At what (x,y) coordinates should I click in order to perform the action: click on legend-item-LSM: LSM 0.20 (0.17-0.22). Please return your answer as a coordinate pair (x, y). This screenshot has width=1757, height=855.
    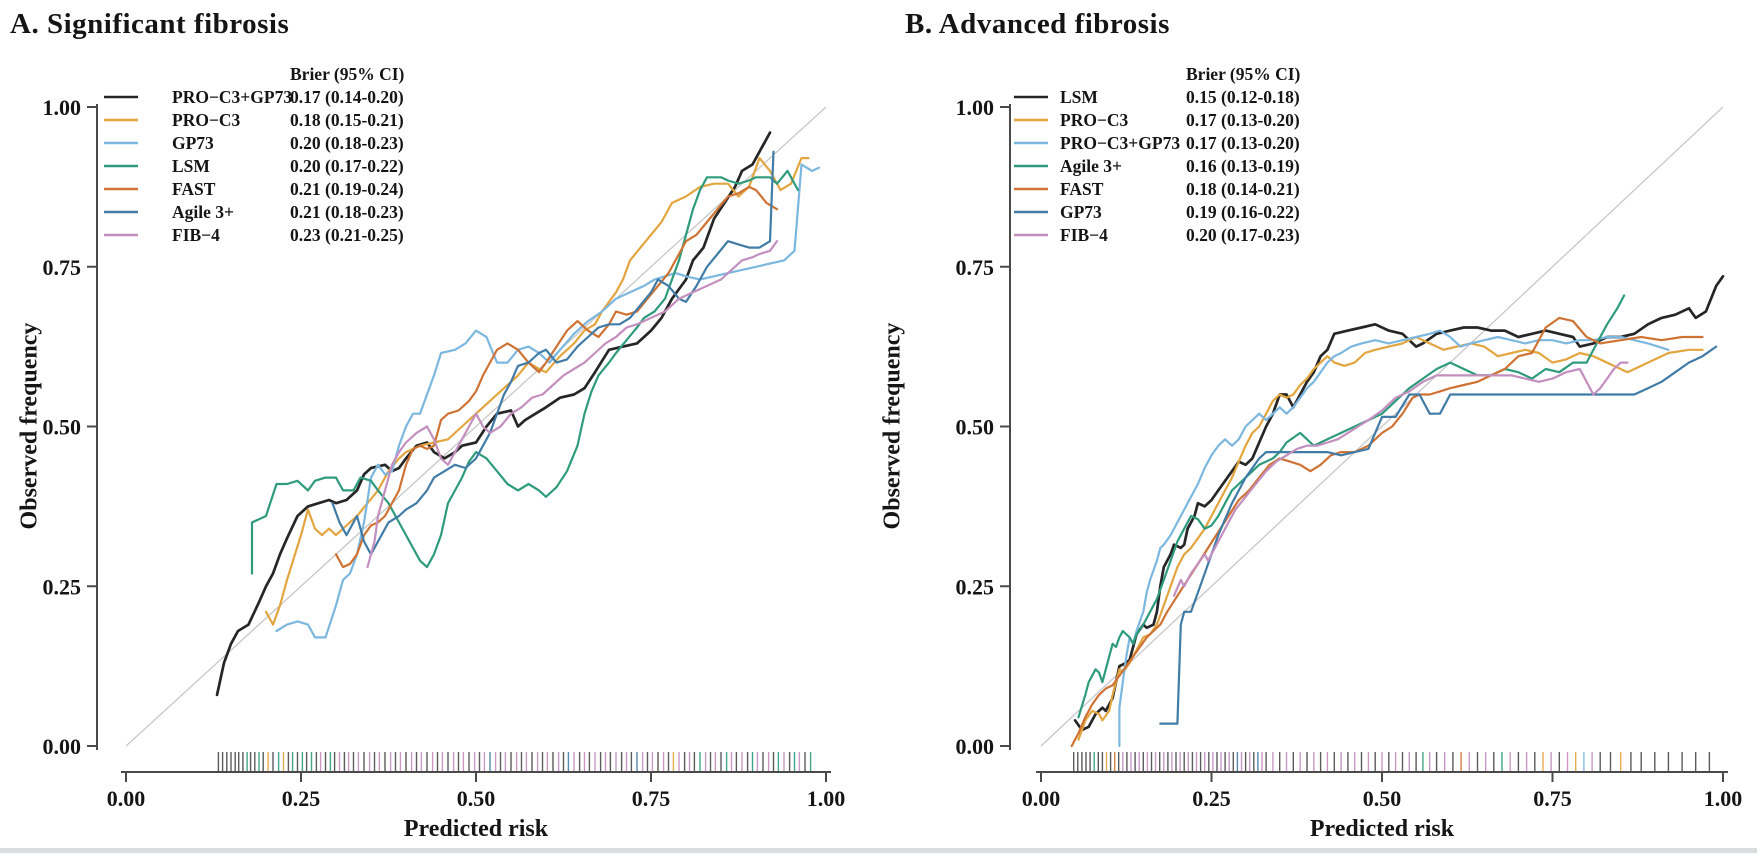
    Looking at the image, I should click on (254, 166).